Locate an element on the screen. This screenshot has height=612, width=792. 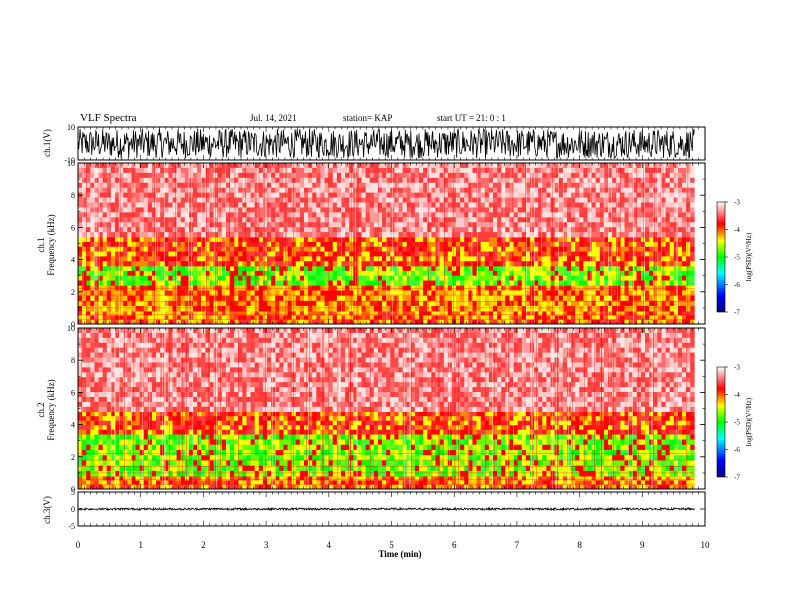
station-label: station= KAP is located at coordinates (368, 118).